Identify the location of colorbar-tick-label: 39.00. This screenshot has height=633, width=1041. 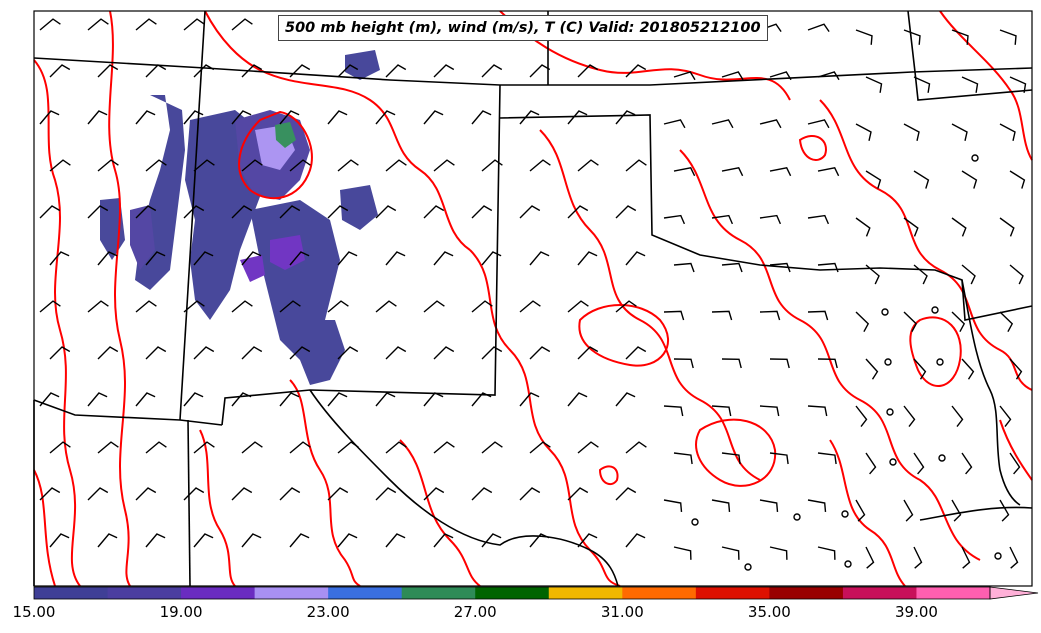
(916, 612).